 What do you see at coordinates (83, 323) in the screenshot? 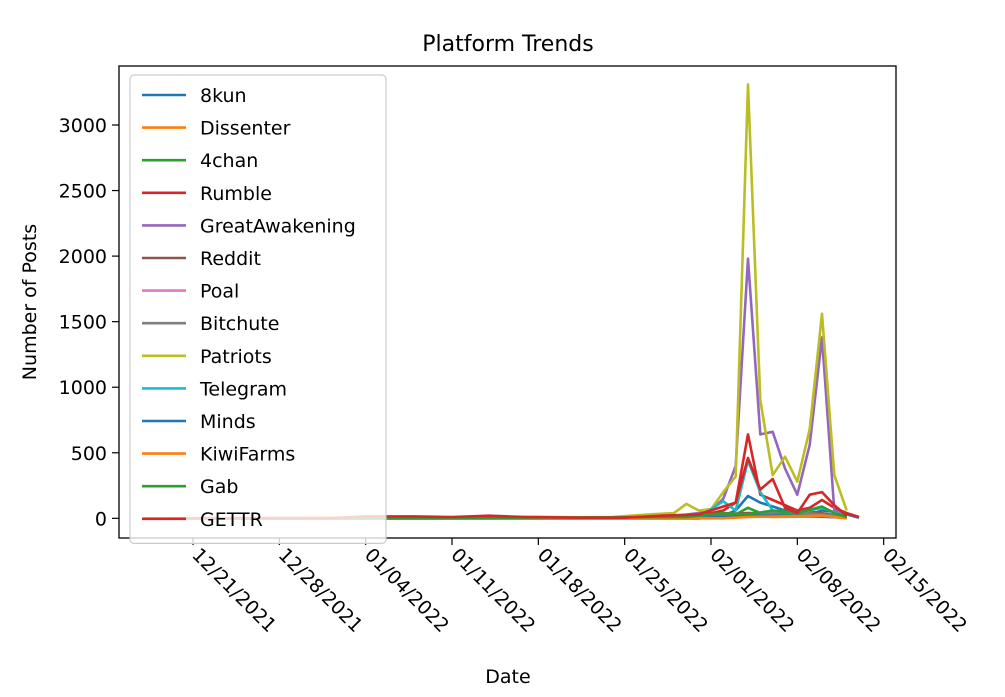
I see `y-tick-label: 1500` at bounding box center [83, 323].